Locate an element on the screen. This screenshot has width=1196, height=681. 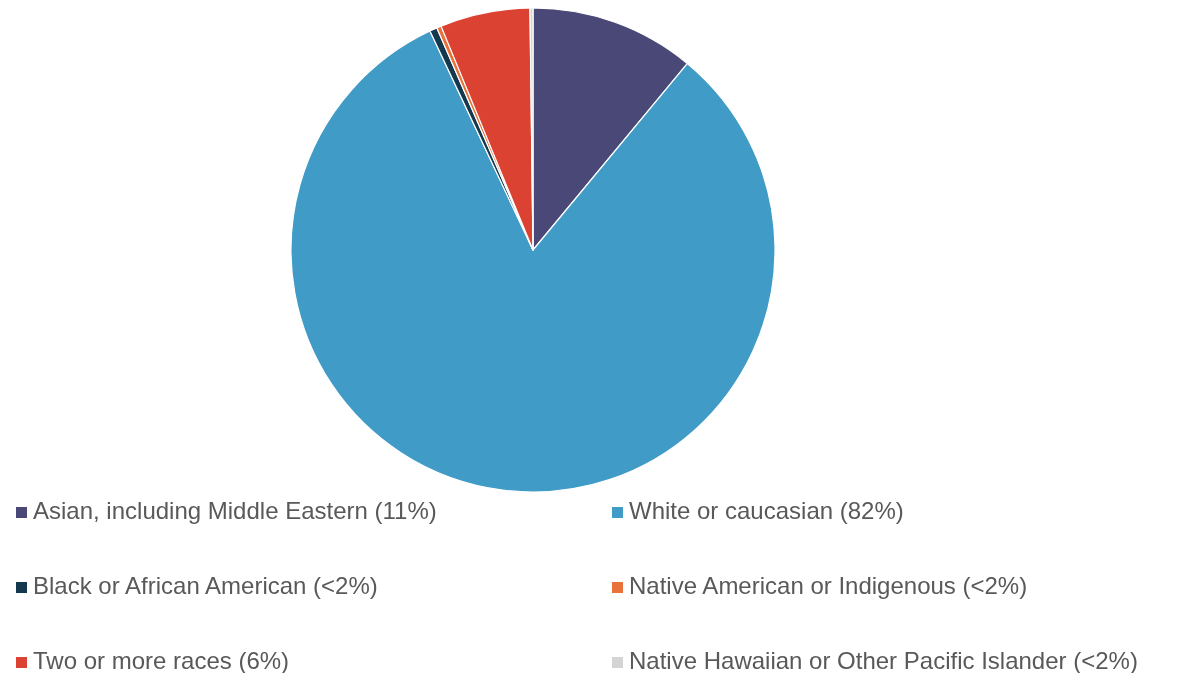
legend-label: Native American or Indigenous (<2%) is located at coordinates (828, 586).